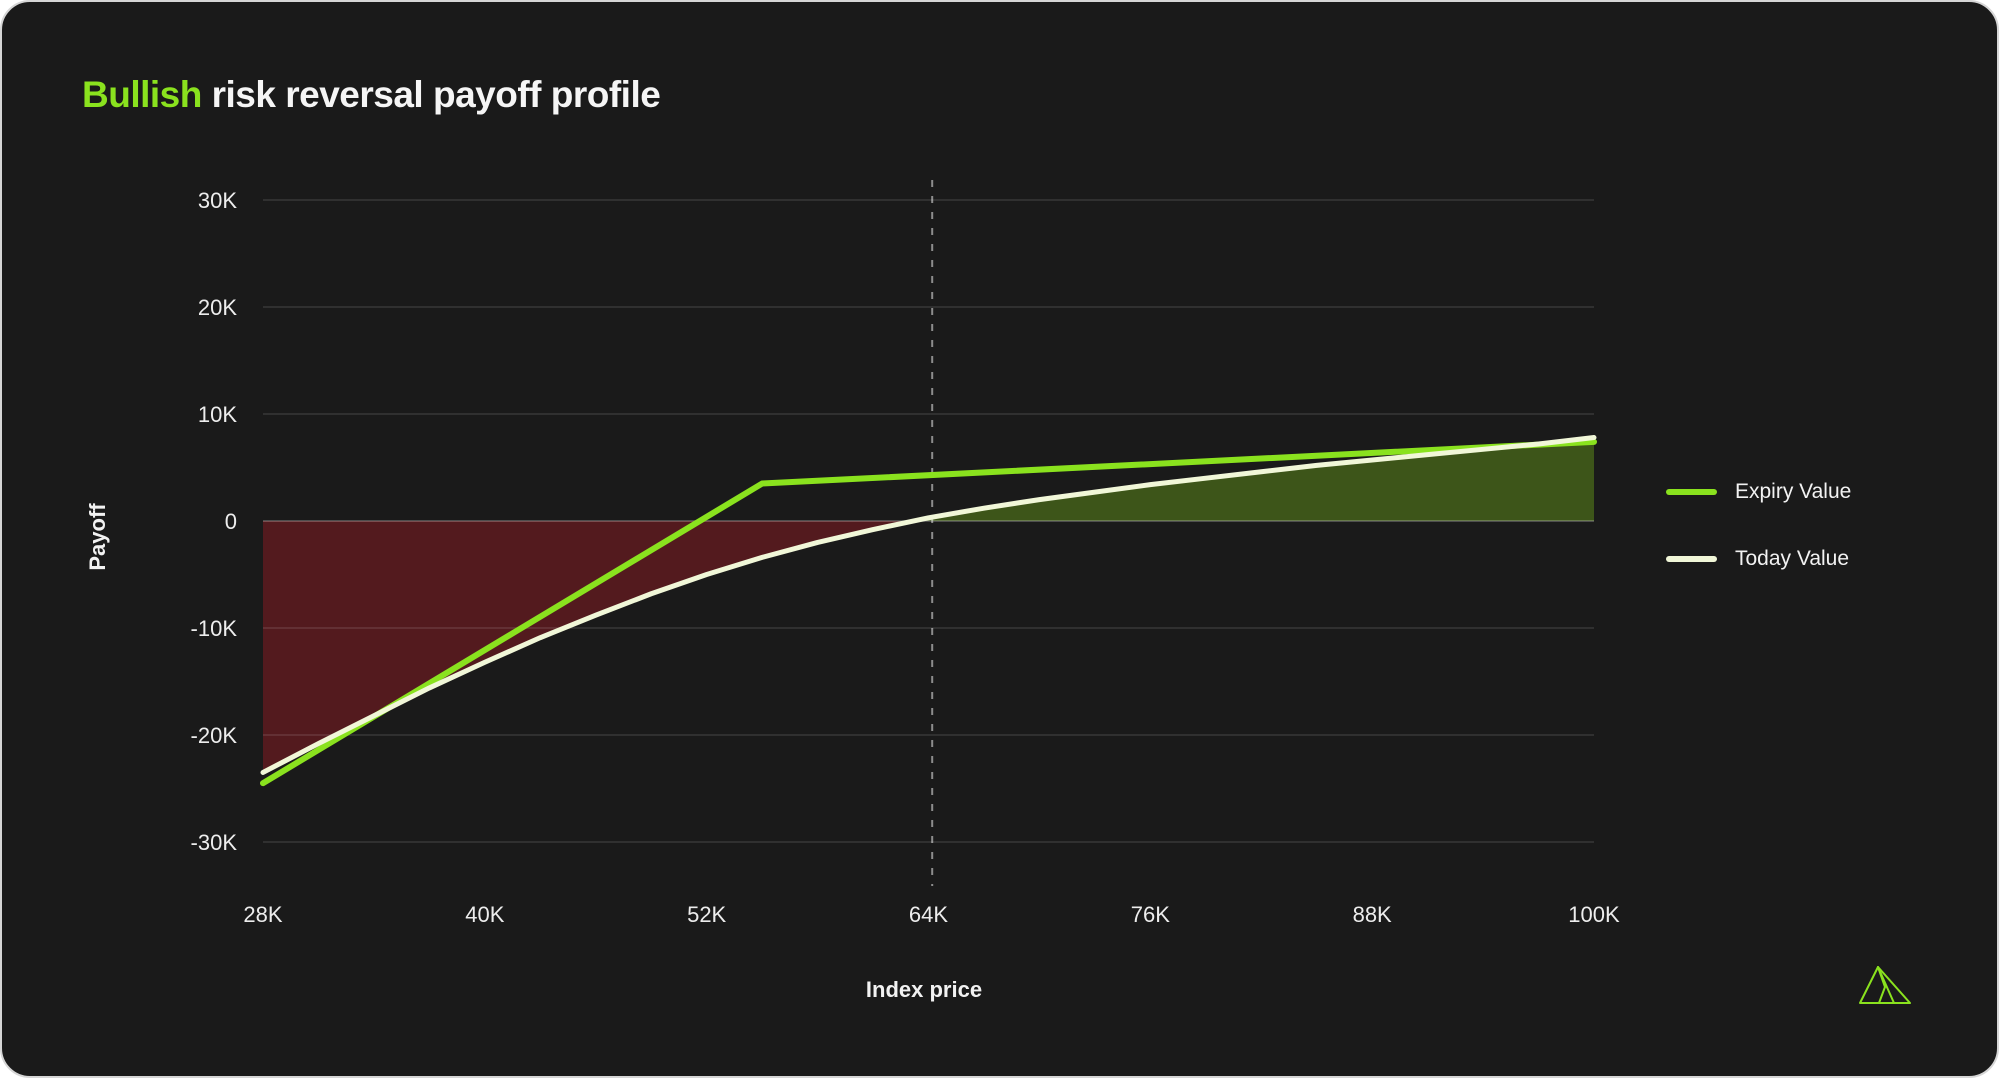  I want to click on legend-item-expiry-value: Expiry Value, so click(1758, 492).